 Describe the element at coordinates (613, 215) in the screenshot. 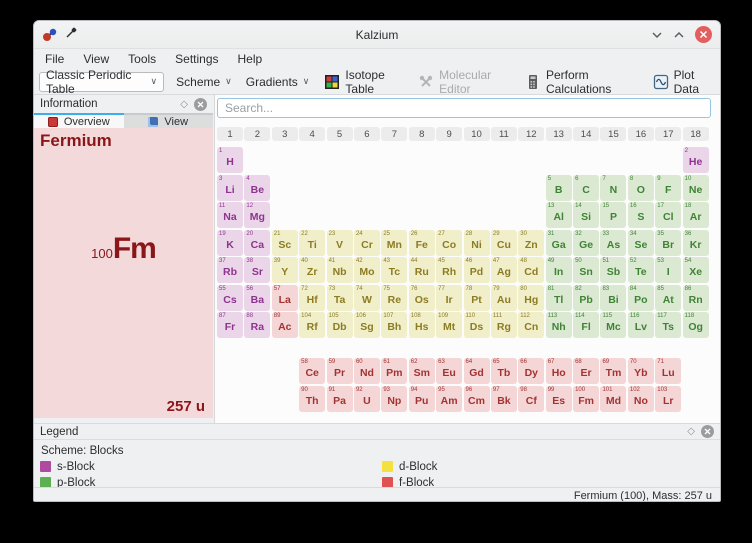

I see `element-cell-P: 15 P` at that location.